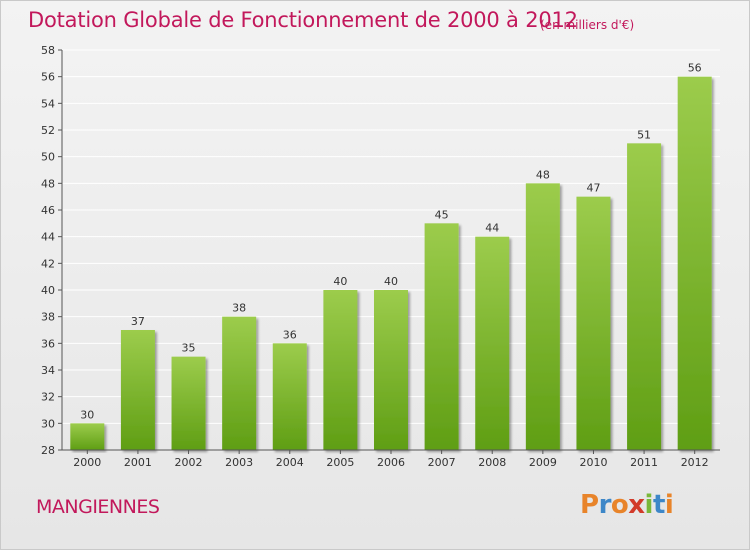 The image size is (750, 550). I want to click on y-tick-label: 46, so click(48, 210).